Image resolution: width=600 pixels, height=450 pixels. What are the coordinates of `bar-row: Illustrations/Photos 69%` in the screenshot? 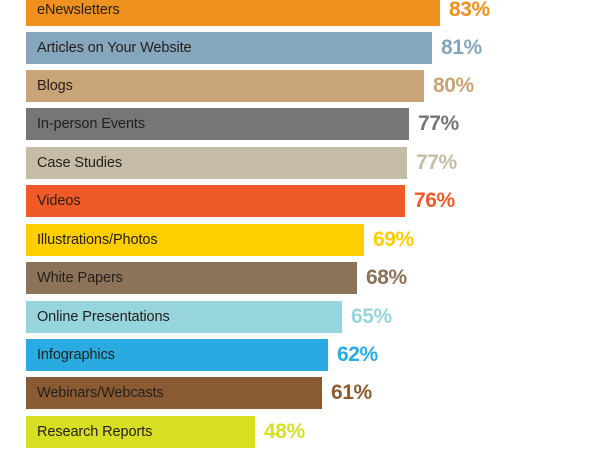 It's located at (255, 240).